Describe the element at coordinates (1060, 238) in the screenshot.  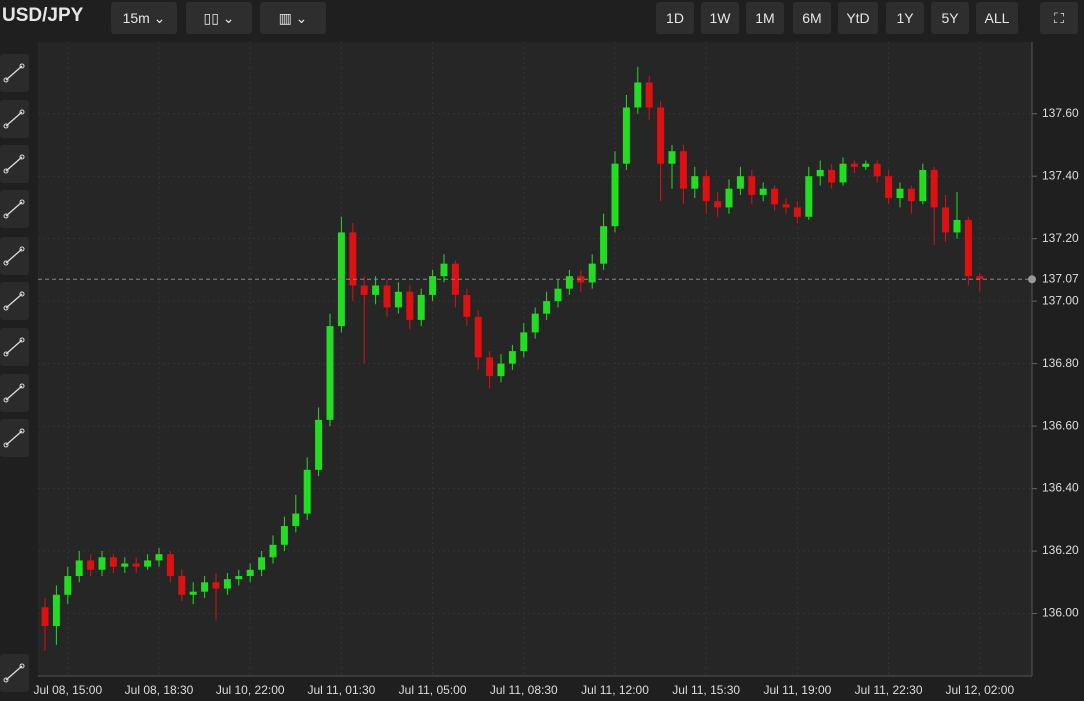
I see `y-tick-label: 137.20` at that location.